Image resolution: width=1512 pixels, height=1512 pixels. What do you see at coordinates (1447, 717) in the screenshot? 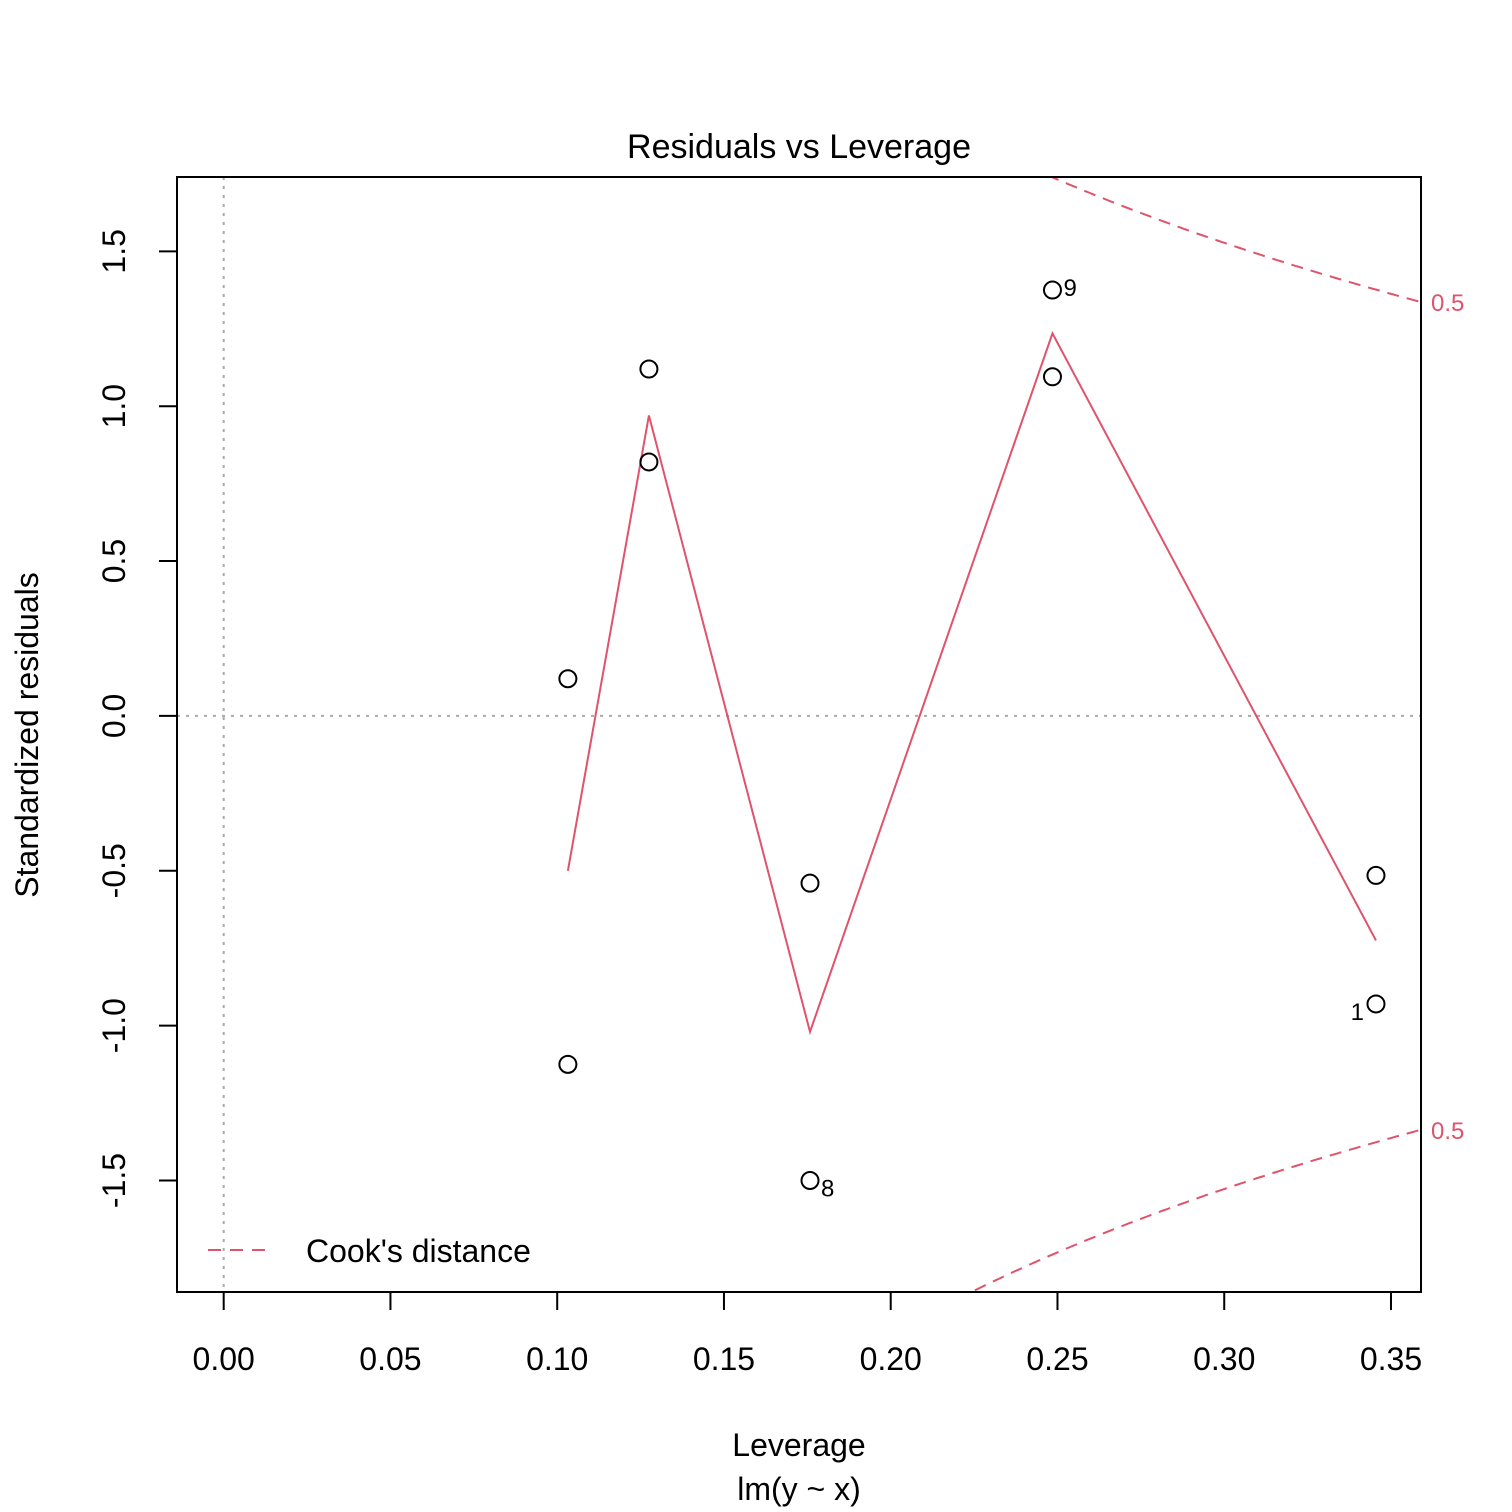
I see `cooks-distance-labels: 0.5 0.5` at bounding box center [1447, 717].